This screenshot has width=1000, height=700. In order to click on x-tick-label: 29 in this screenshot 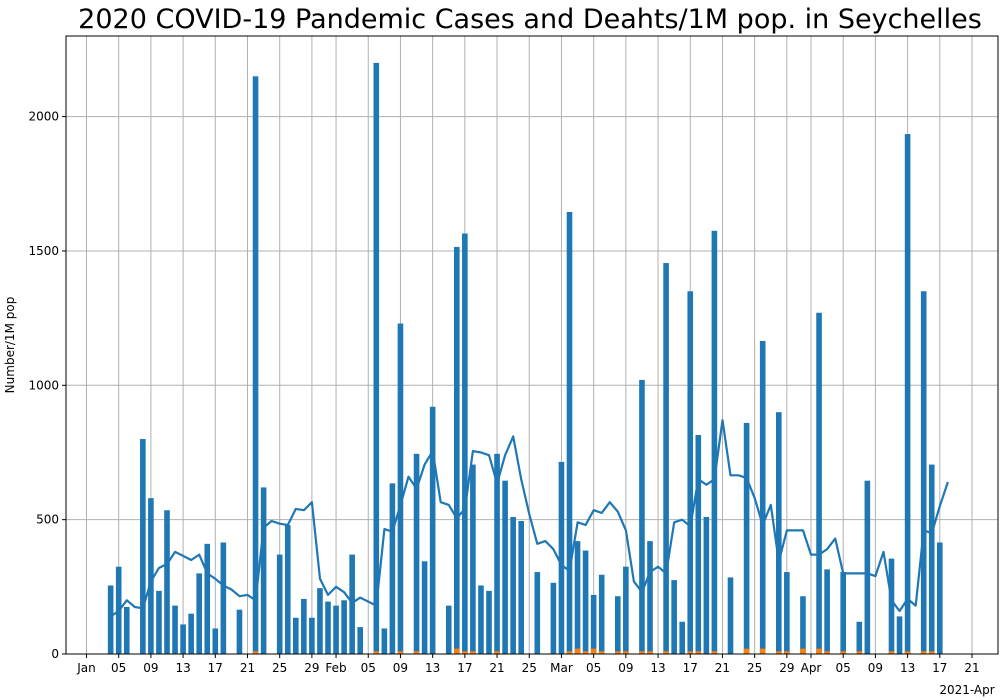, I will do `click(311, 668)`.